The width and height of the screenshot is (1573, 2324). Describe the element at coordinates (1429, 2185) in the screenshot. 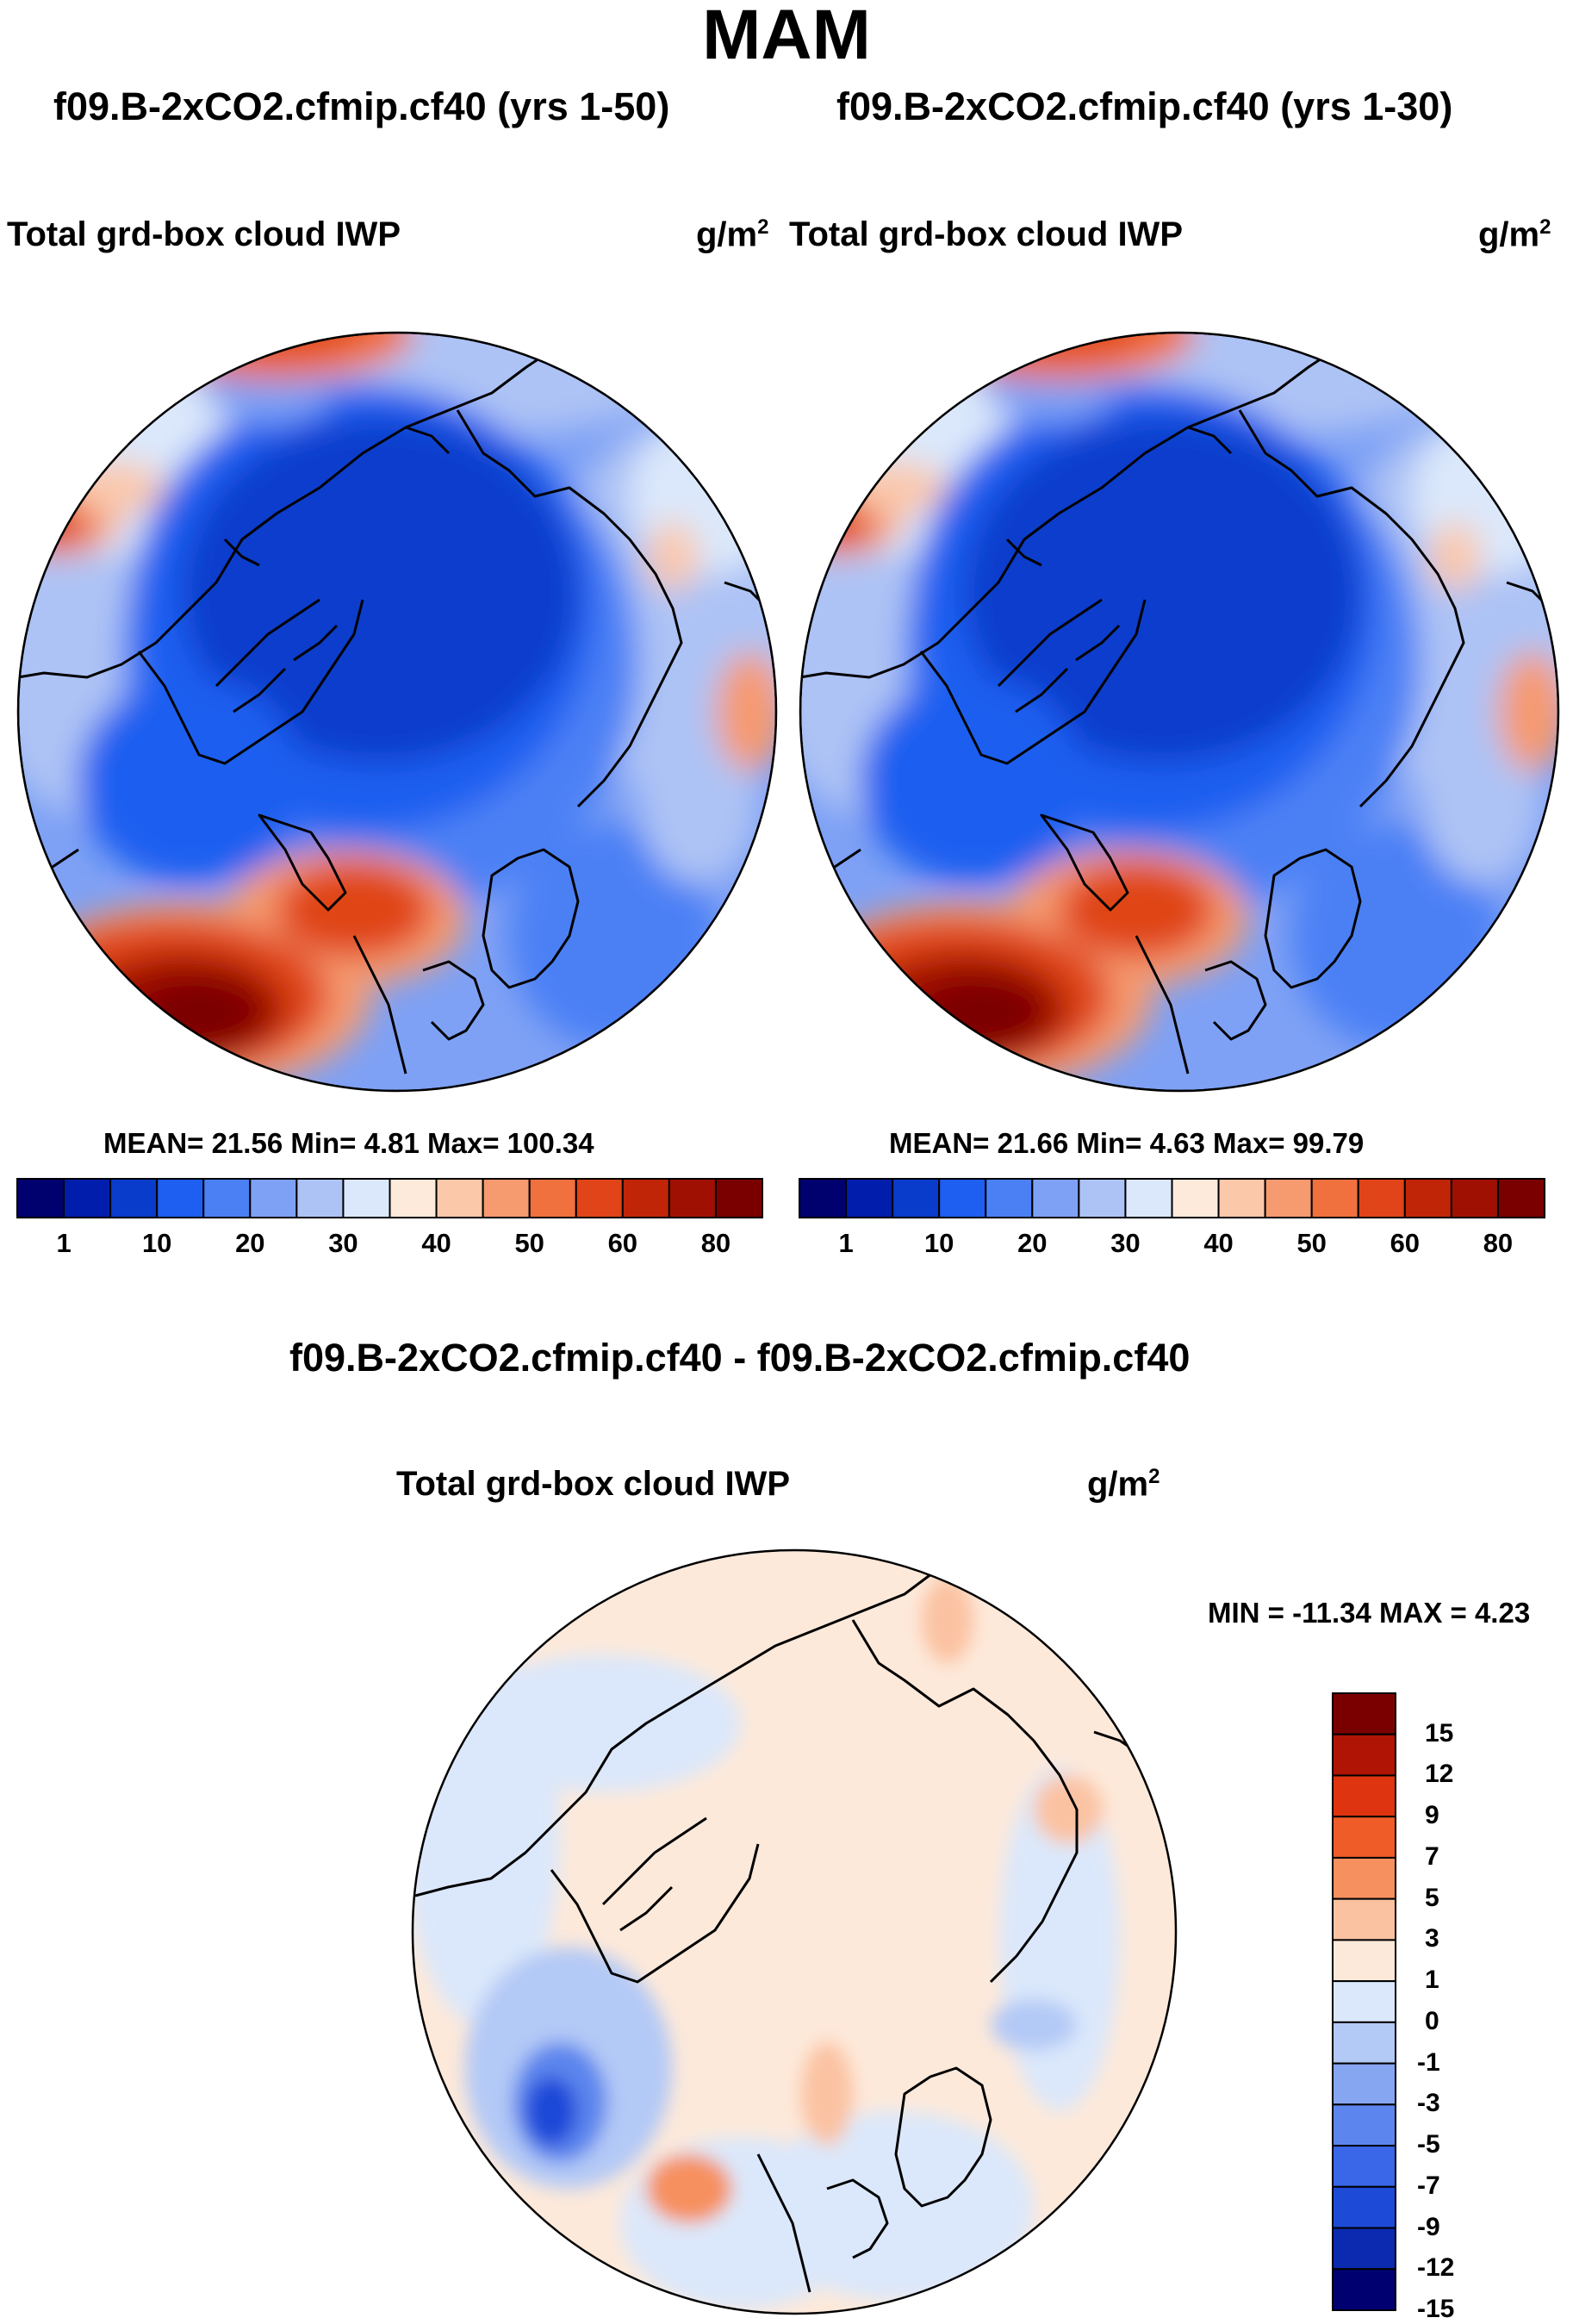

I see `diff-colorbar-tick-label: -7` at that location.